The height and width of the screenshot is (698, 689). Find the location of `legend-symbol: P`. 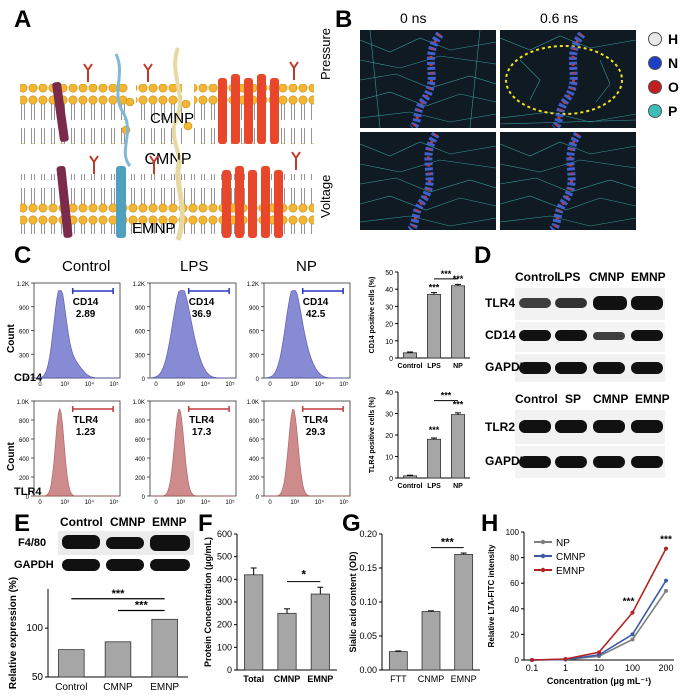

legend-symbol: P is located at coordinates (673, 111).